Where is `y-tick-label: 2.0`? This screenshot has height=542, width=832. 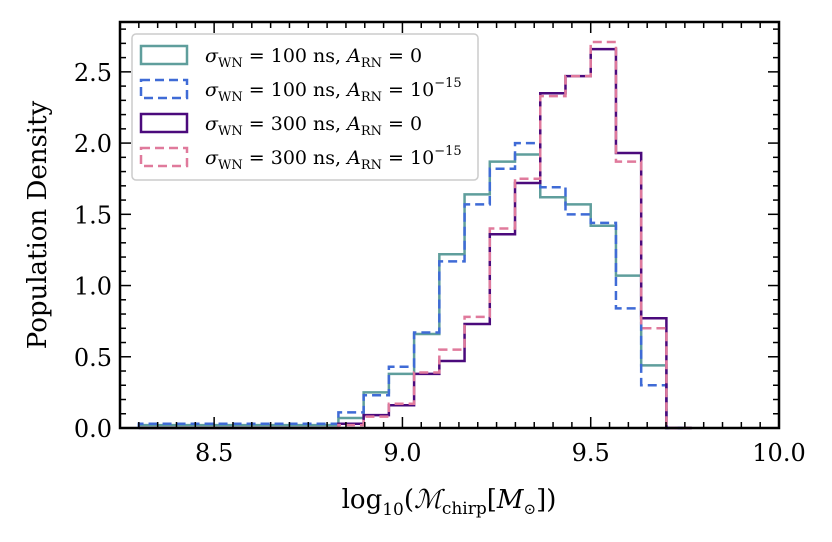
y-tick-label: 2.0 is located at coordinates (93, 144).